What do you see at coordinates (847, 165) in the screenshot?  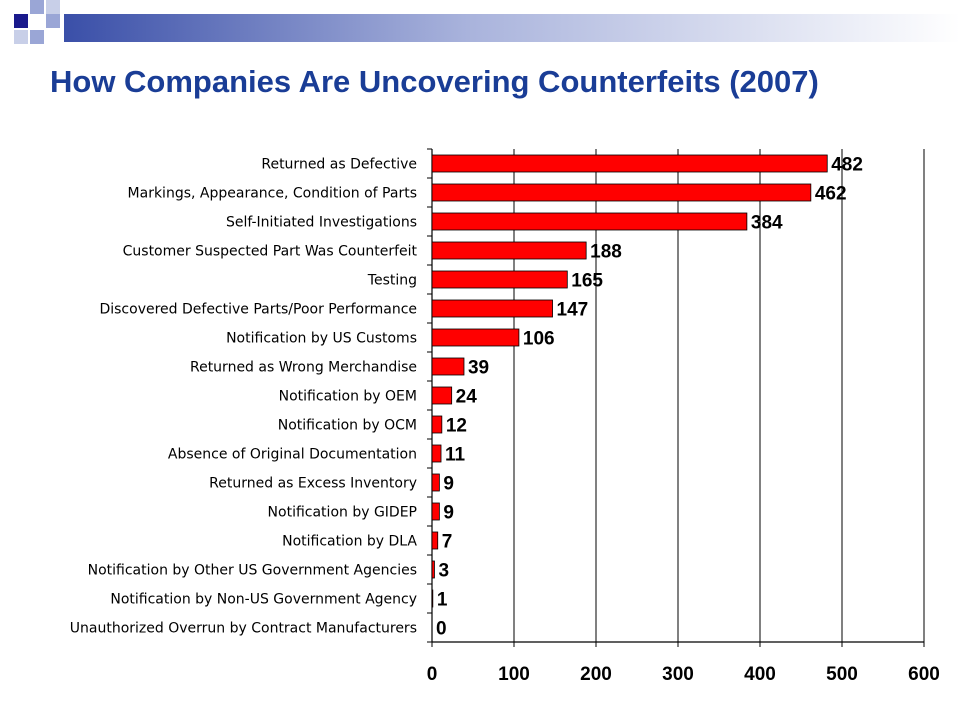 I see `data-label: 482` at bounding box center [847, 165].